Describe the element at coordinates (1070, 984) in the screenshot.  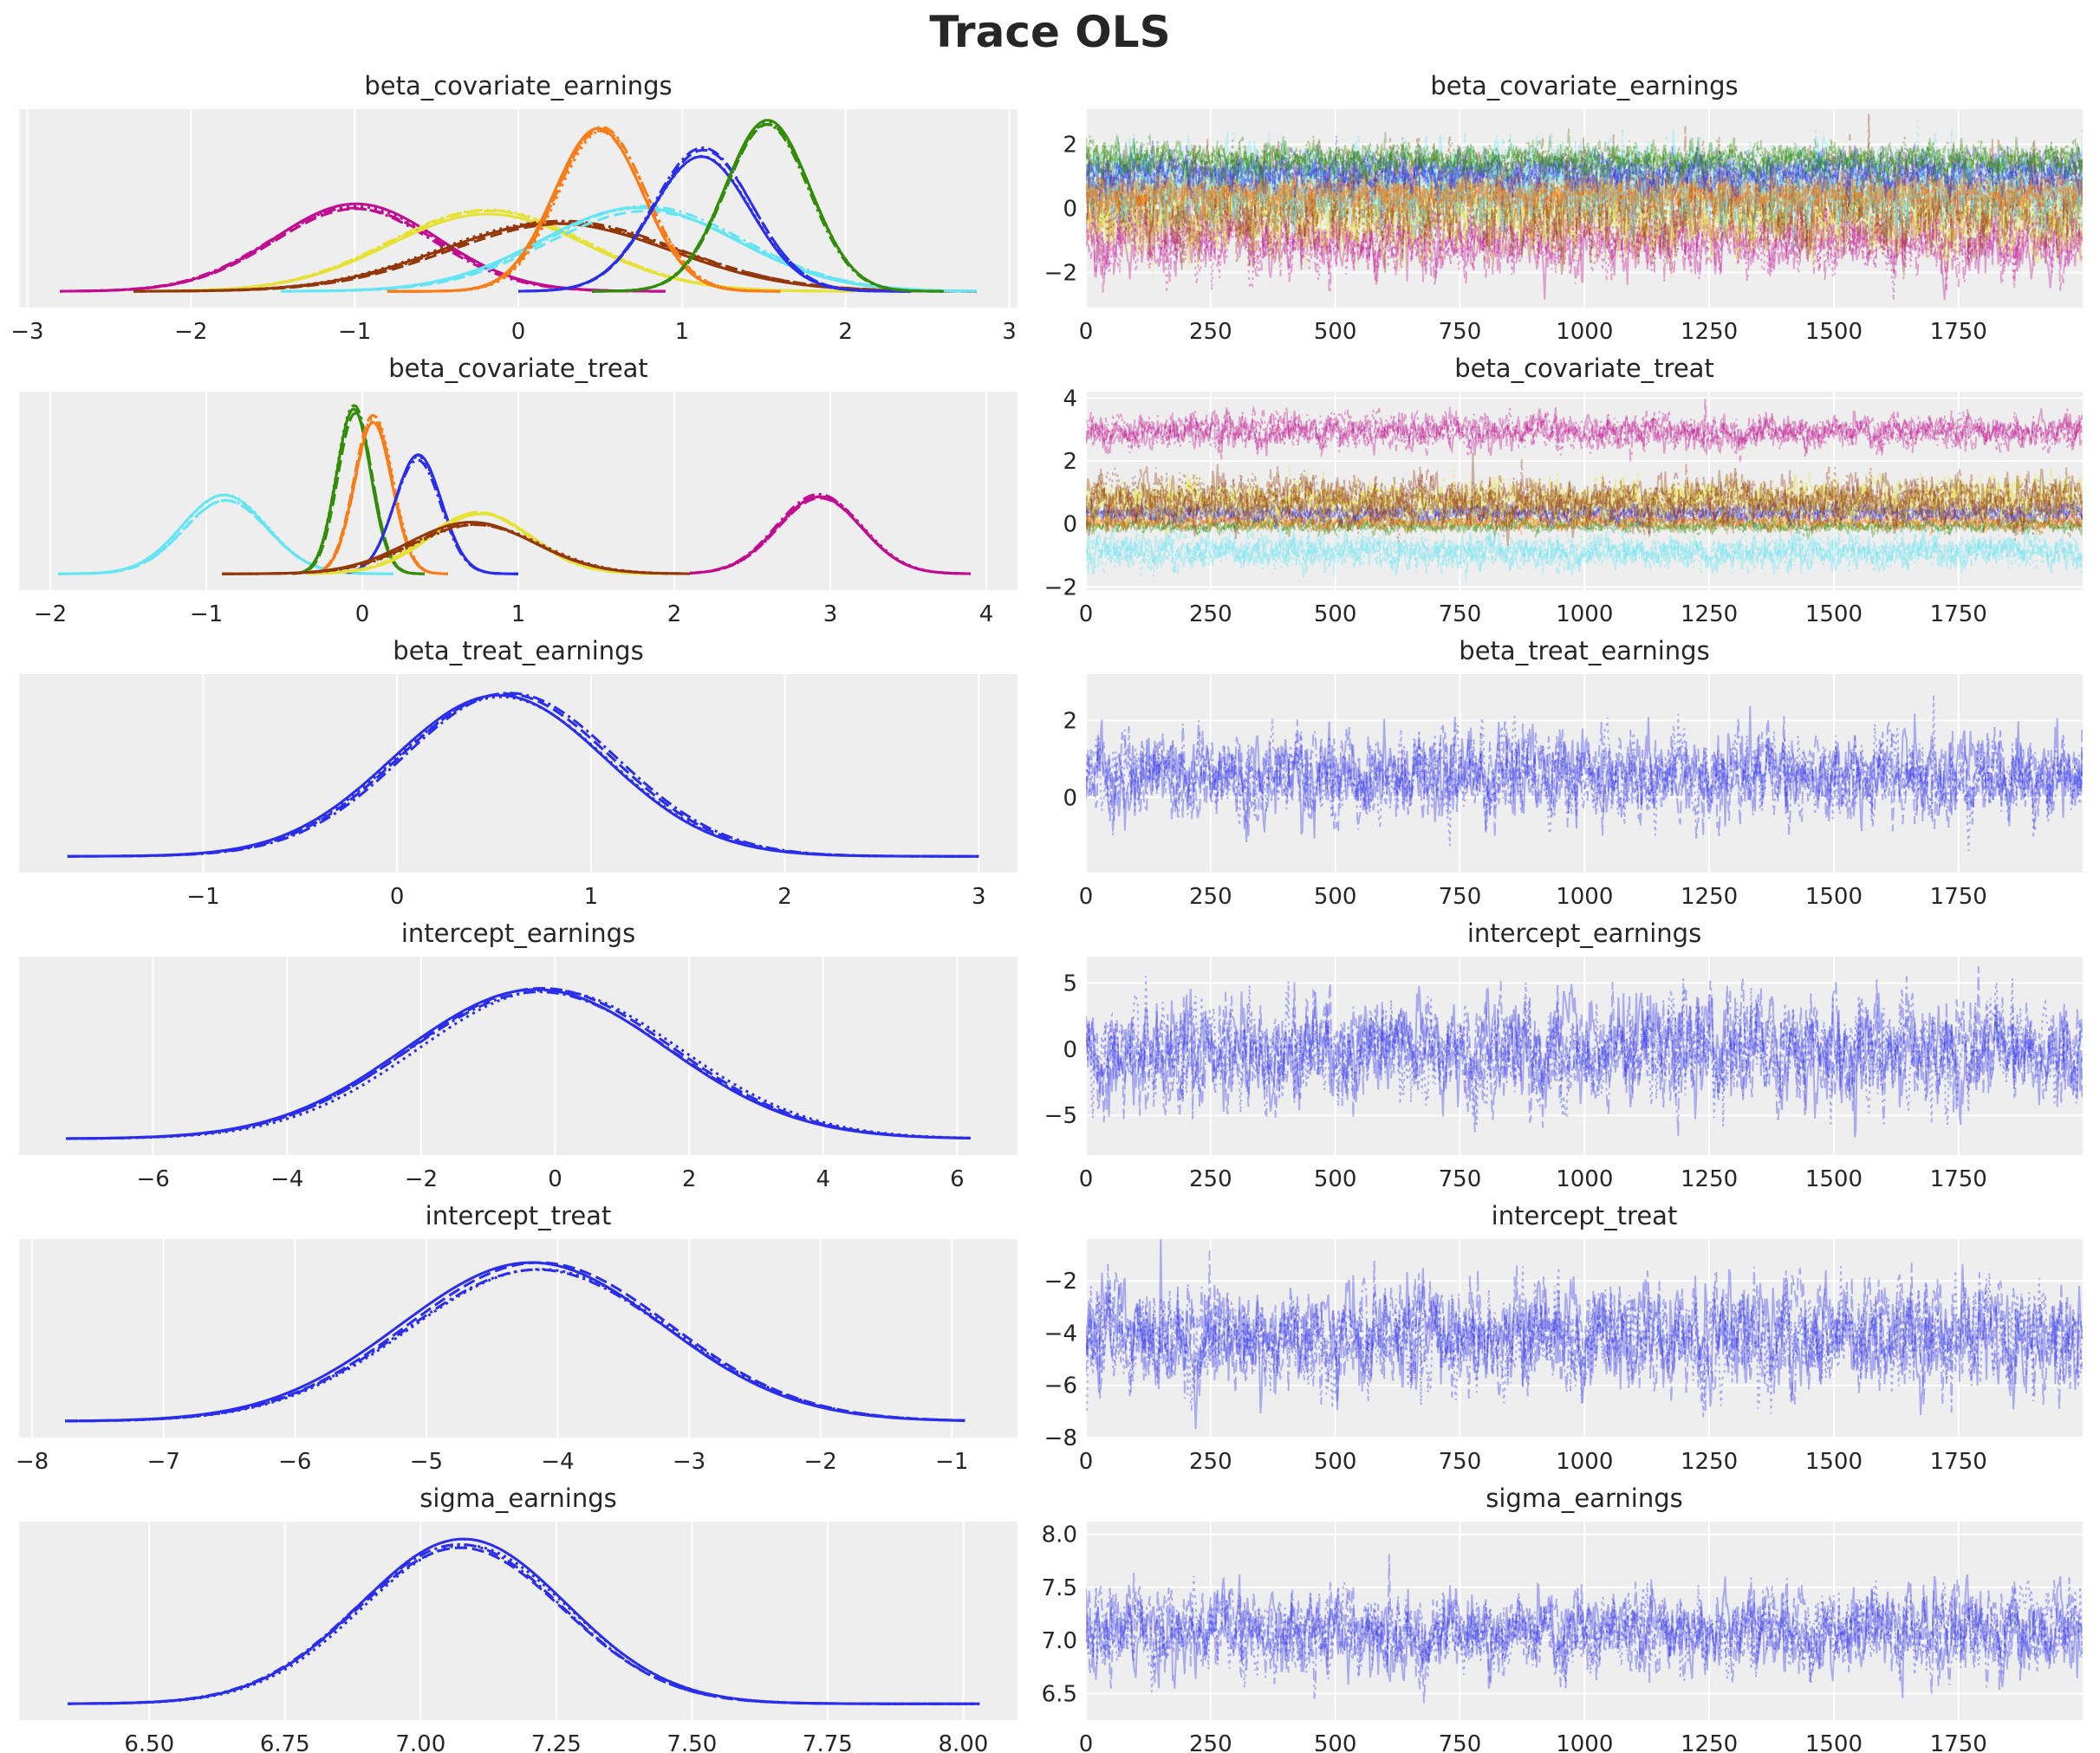
I see `y-tick-label: 5` at that location.